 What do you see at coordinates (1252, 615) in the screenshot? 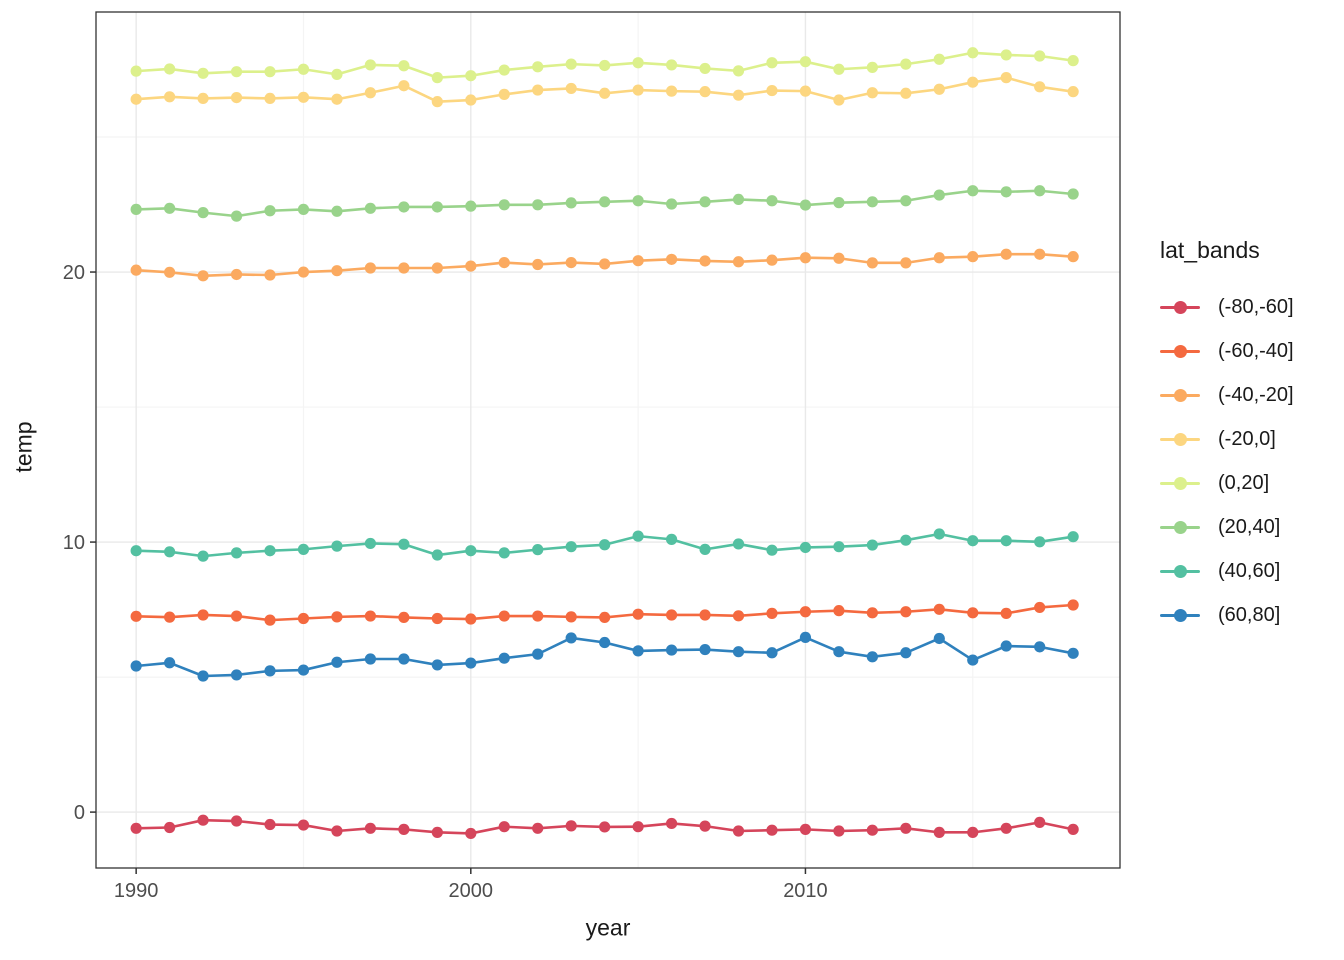
I see `legend-item: (60,80]` at bounding box center [1252, 615].